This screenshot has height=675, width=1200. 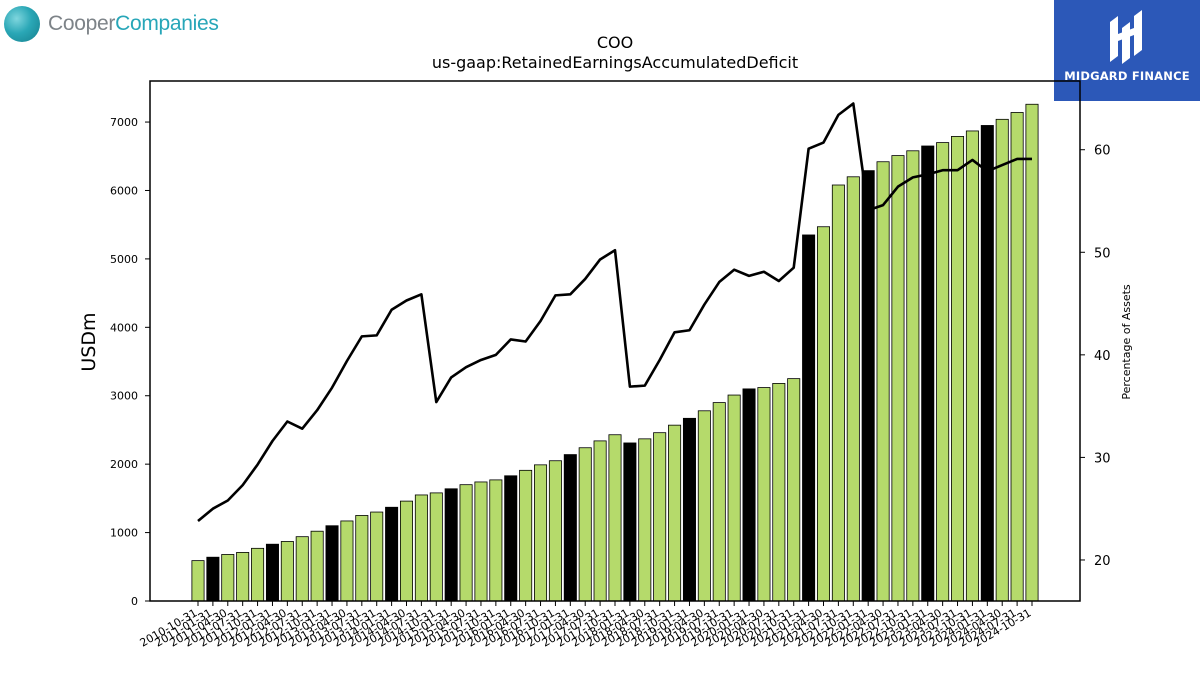 I want to click on y-axis-right: 20 30 40 50 60, so click(x=1095, y=356).